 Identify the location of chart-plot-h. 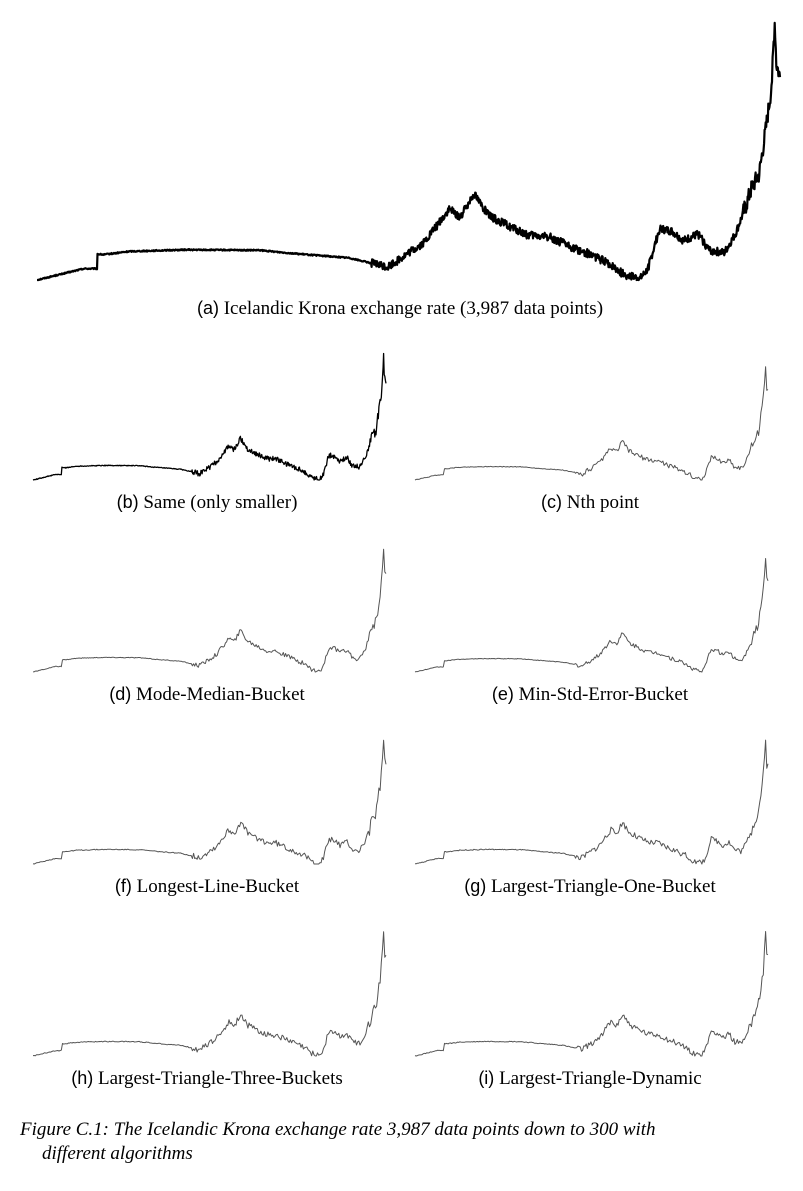
(209, 994).